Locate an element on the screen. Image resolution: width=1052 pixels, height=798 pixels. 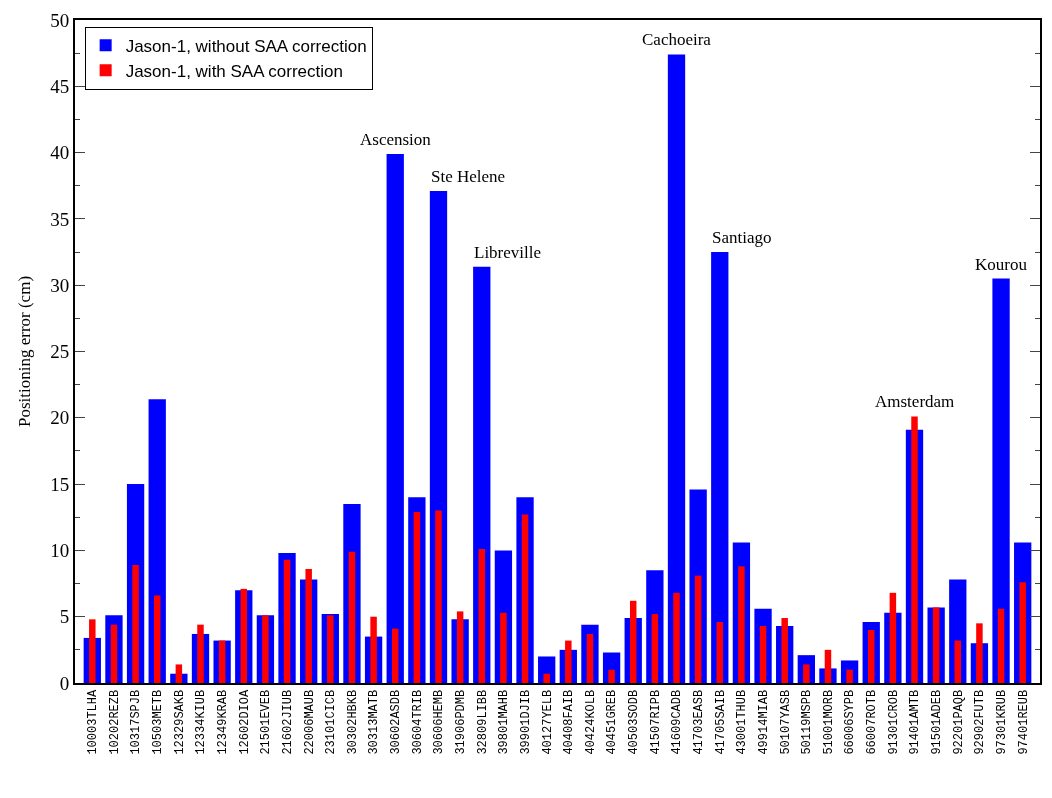
x-tick-label: 40408FAIB is located at coordinates (569, 722).